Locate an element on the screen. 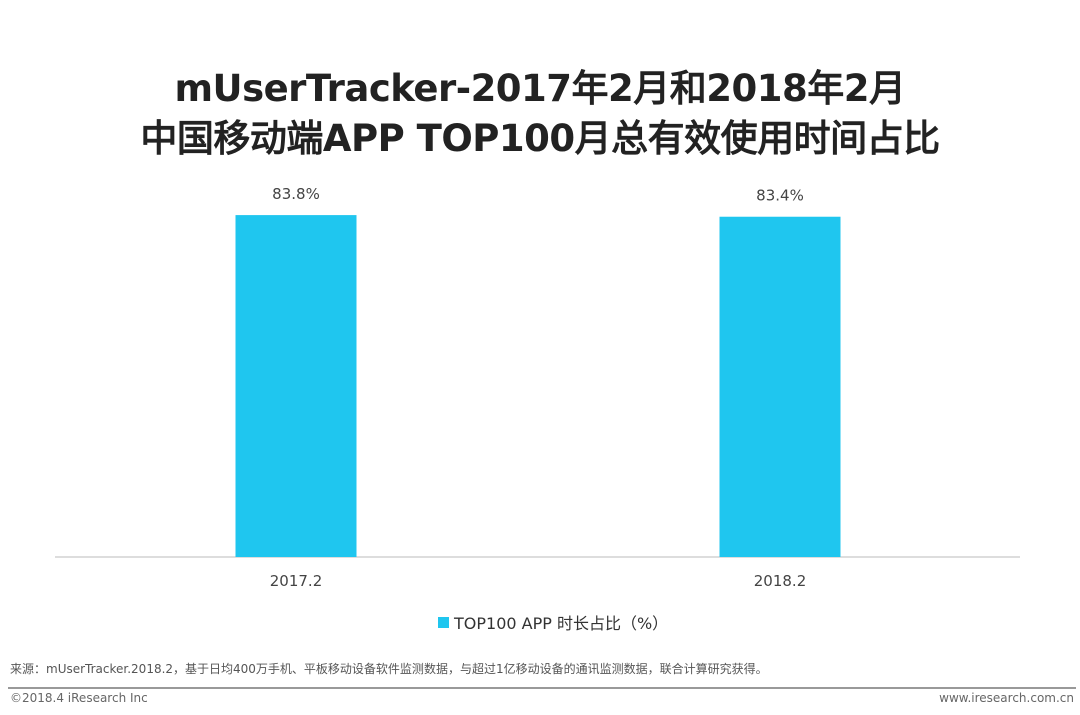 The height and width of the screenshot is (715, 1080). x-tick-label: 2017.2 is located at coordinates (296, 581).